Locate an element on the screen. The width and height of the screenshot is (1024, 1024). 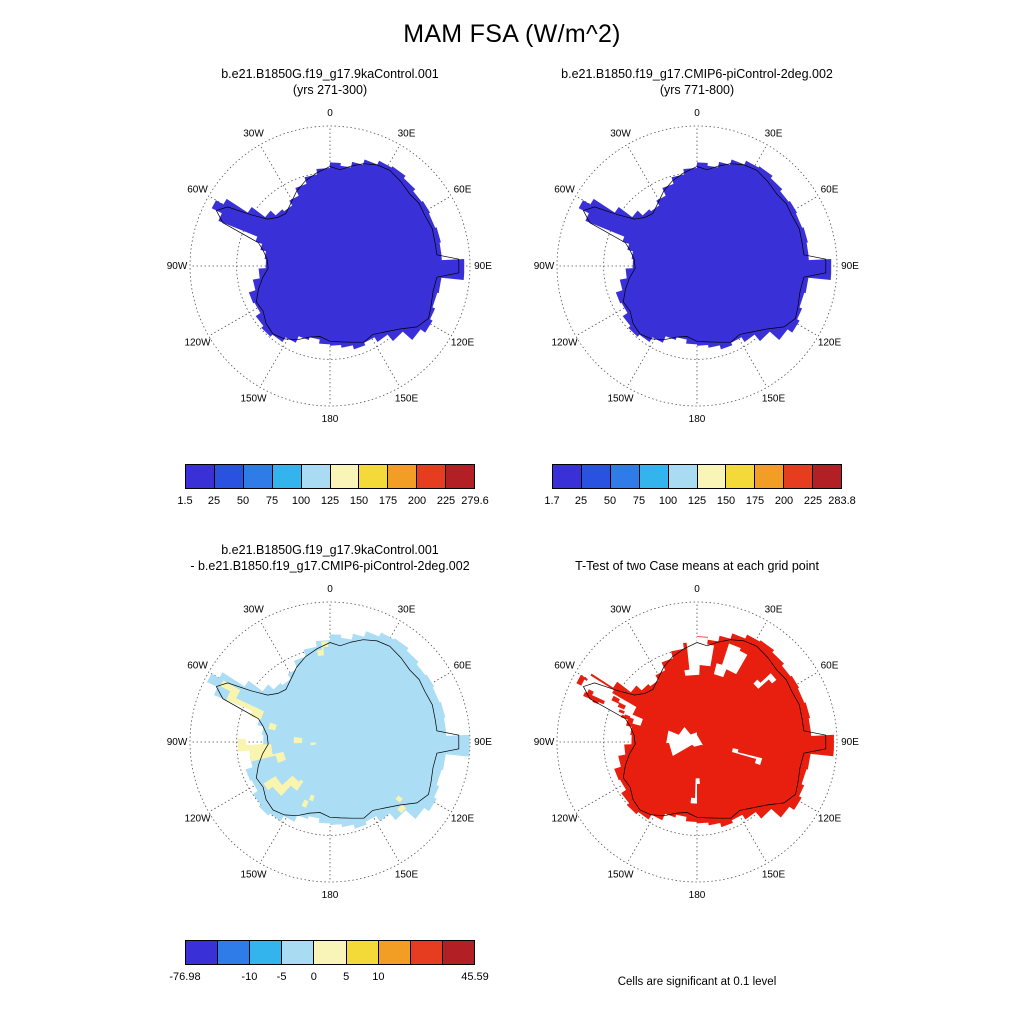
colorbar-tick-label: 1.5 is located at coordinates (185, 501).